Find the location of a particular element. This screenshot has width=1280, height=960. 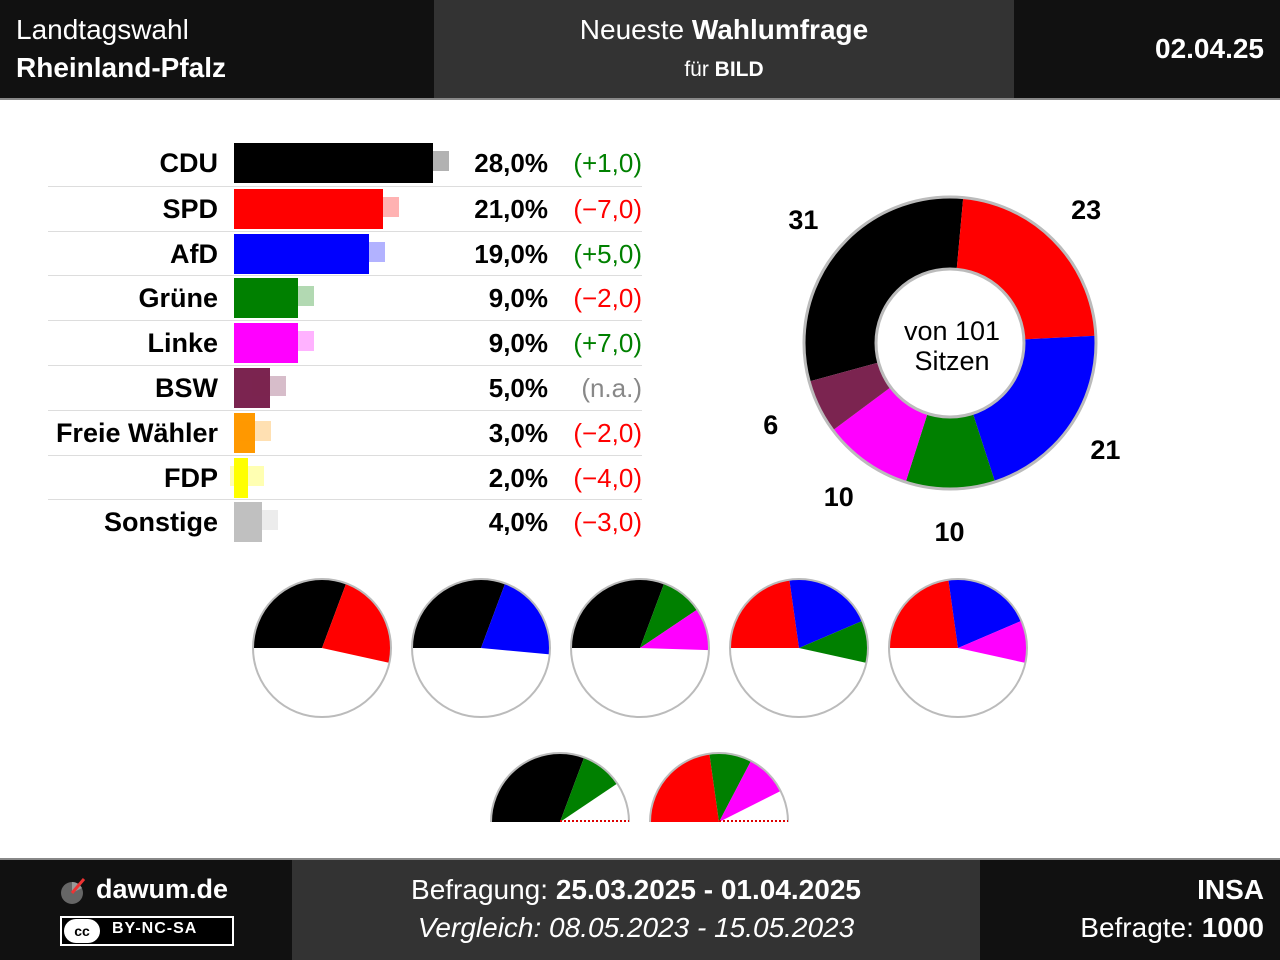

header-region-panel: Landtagswahl Rheinland-Pfalz is located at coordinates (217, 49).